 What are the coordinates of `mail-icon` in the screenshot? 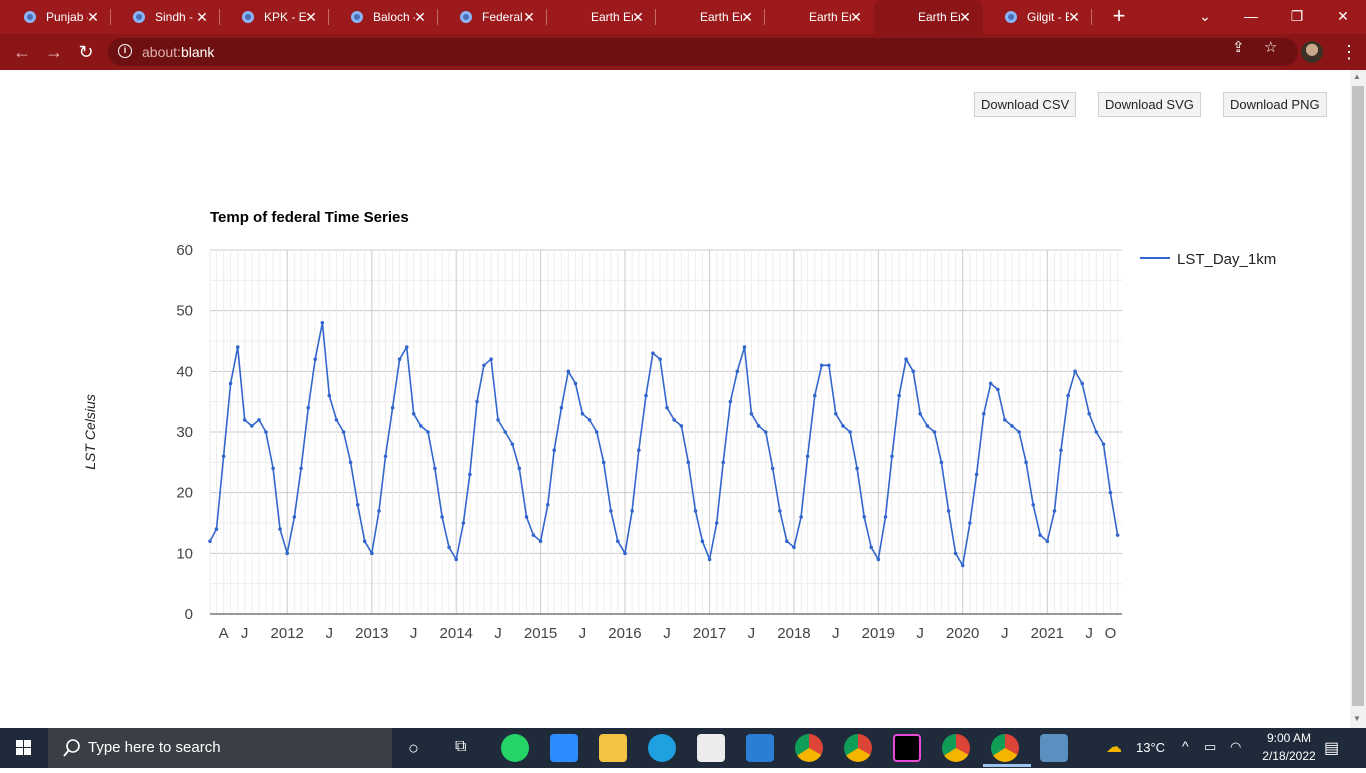 It's located at (760, 748).